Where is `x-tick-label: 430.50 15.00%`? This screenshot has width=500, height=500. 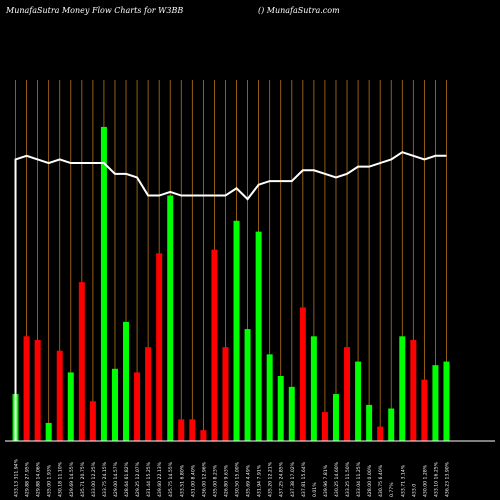 x-tick-label: 430.50 15.00% is located at coordinates (238, 479).